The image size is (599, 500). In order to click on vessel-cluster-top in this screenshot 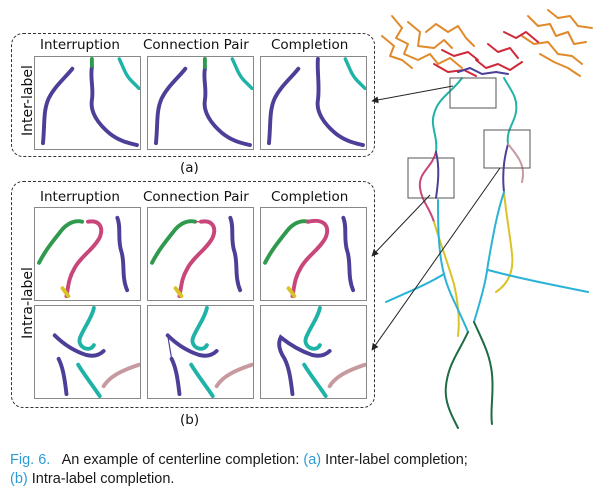, I will do `click(487, 43)`.